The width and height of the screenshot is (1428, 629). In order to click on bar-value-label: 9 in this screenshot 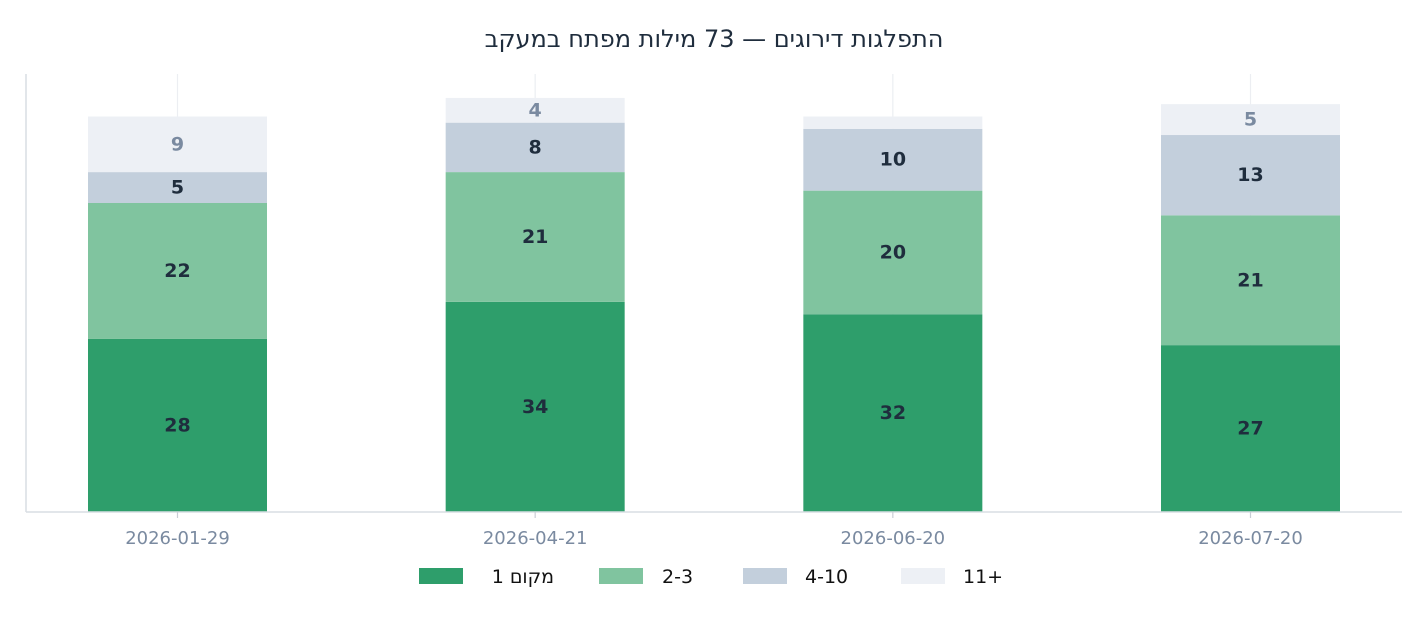, I will do `click(177, 144)`.